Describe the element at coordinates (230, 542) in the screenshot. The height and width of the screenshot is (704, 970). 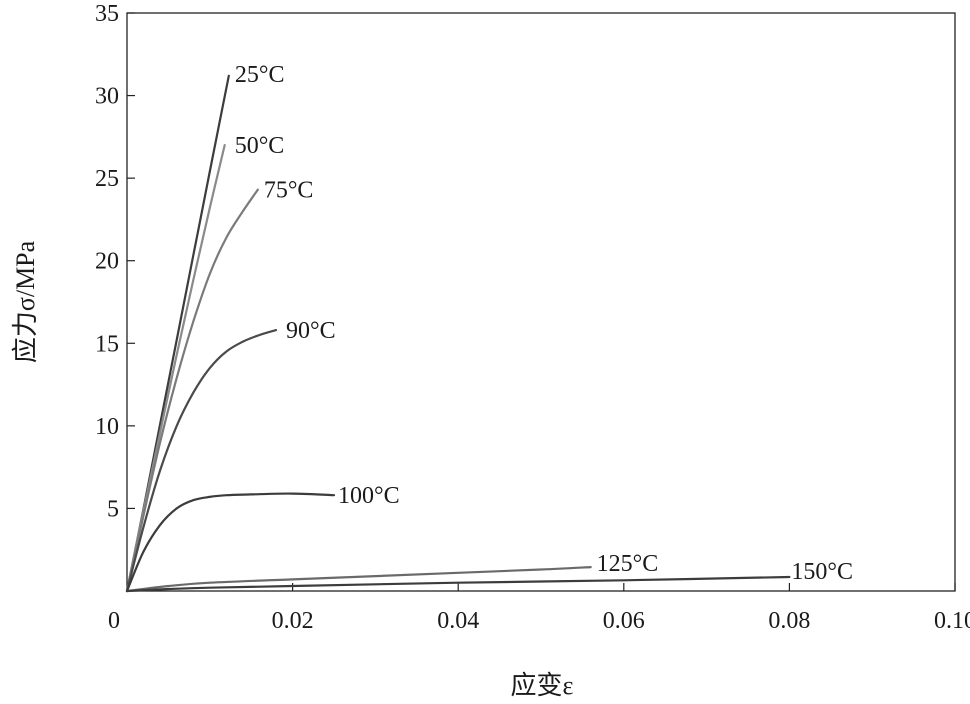
I see `series-line-100c` at that location.